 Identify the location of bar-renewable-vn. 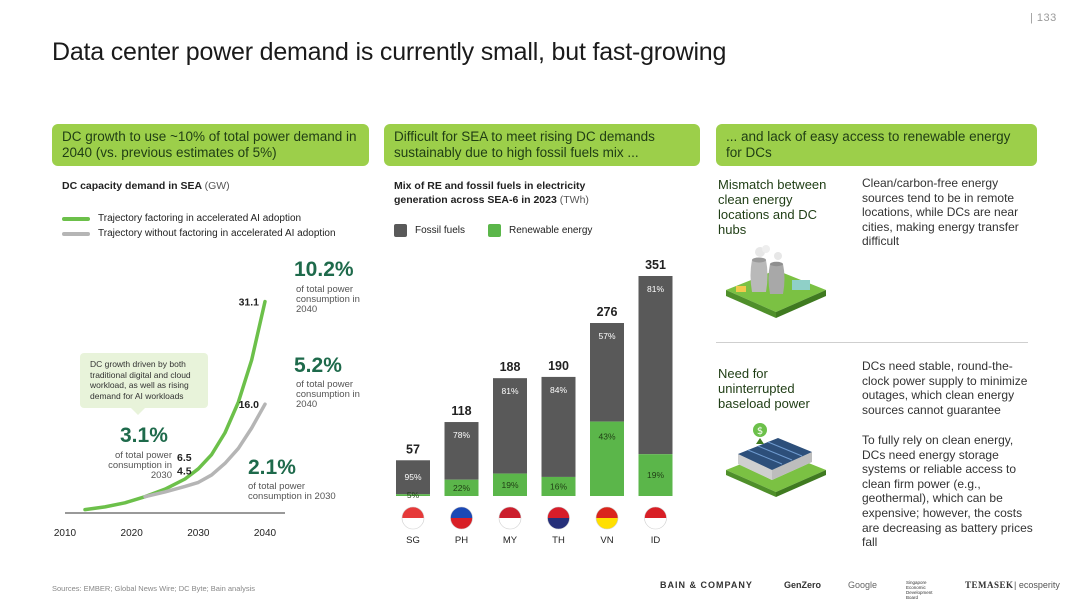
(607, 458).